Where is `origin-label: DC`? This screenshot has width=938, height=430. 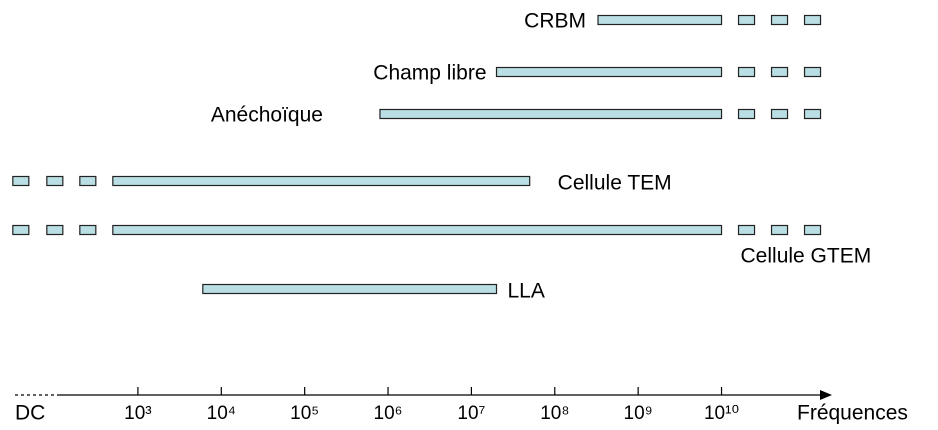
origin-label: DC is located at coordinates (30, 413).